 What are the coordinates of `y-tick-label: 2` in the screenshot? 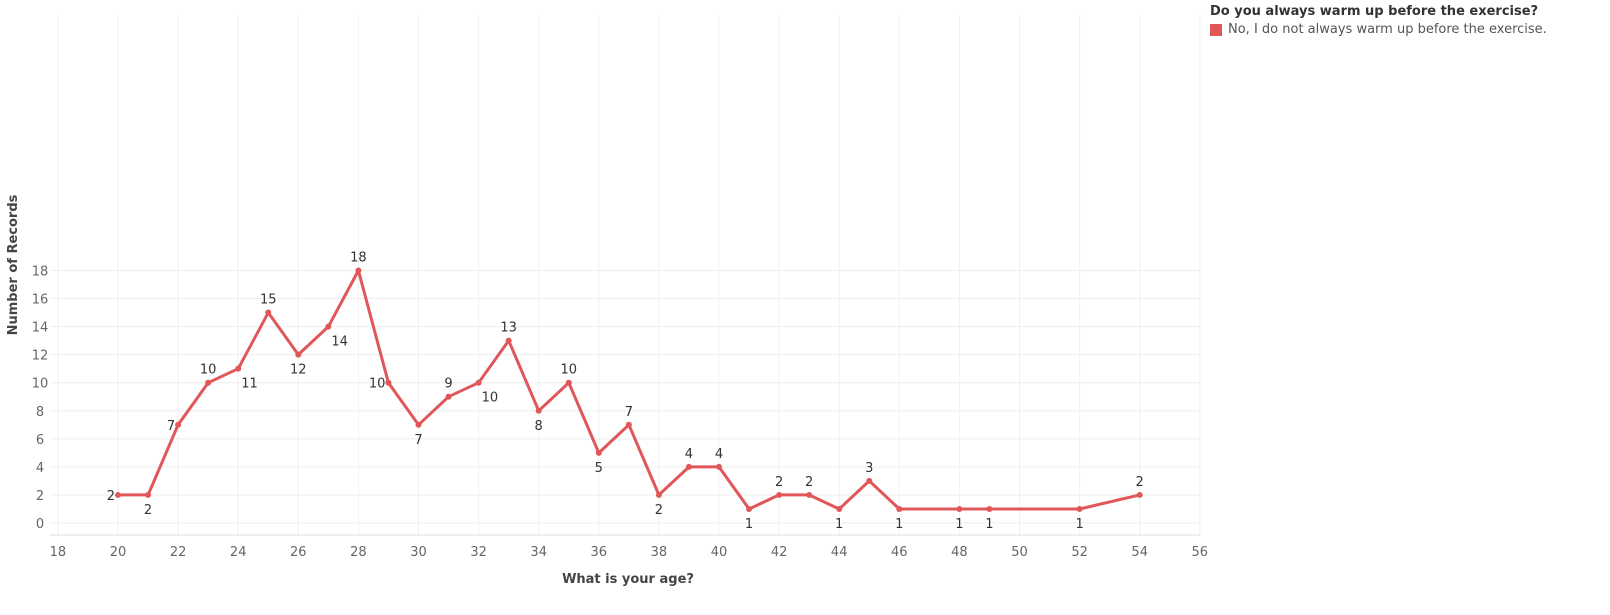 It's located at (40, 496).